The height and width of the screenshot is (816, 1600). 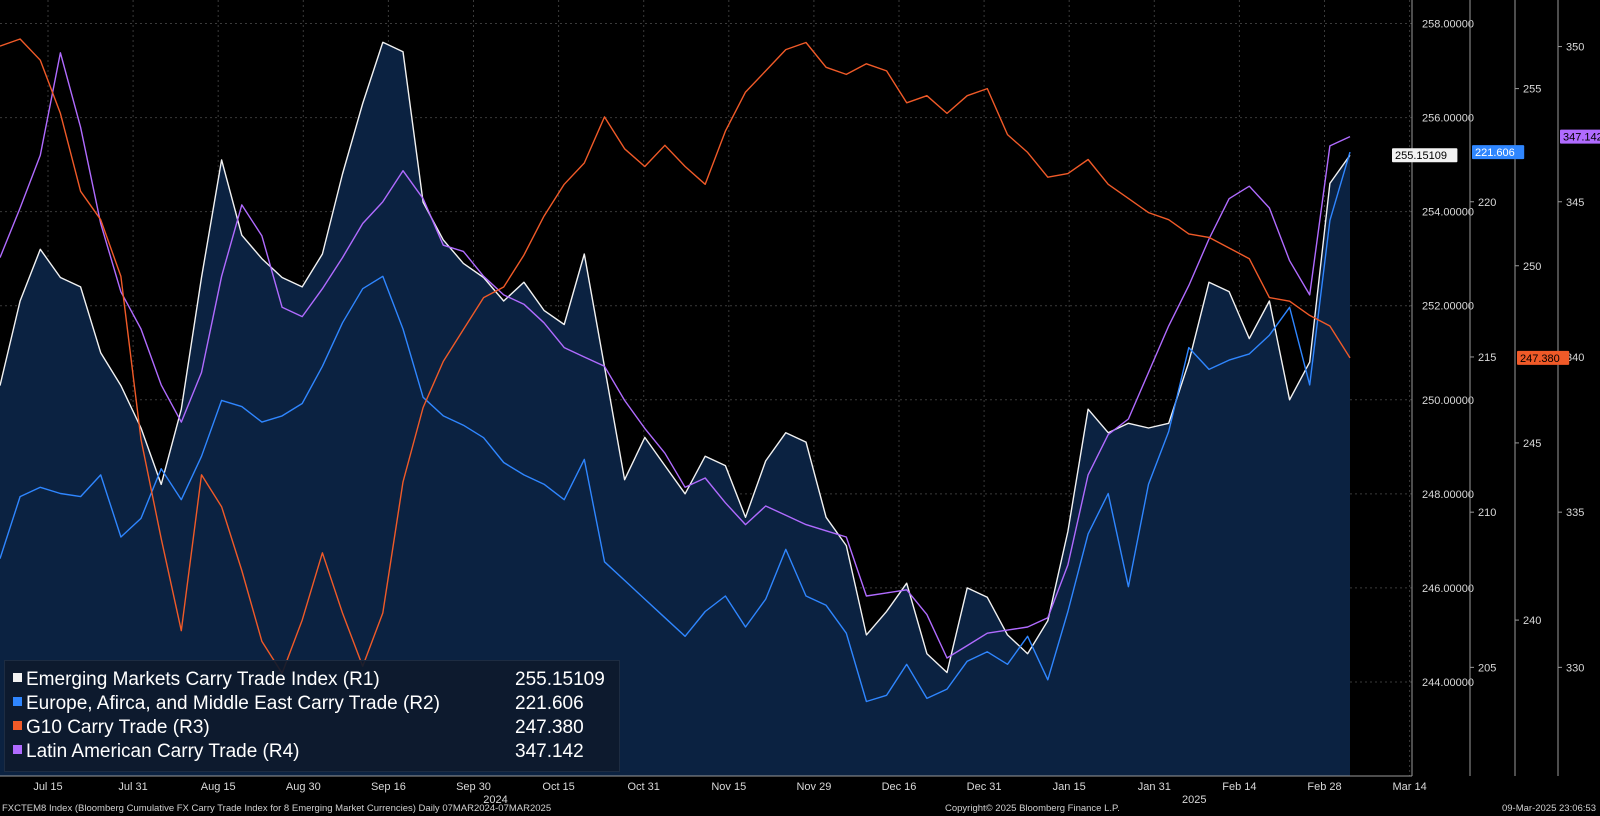 I want to click on x-tick-label: Aug 15, so click(x=218, y=787).